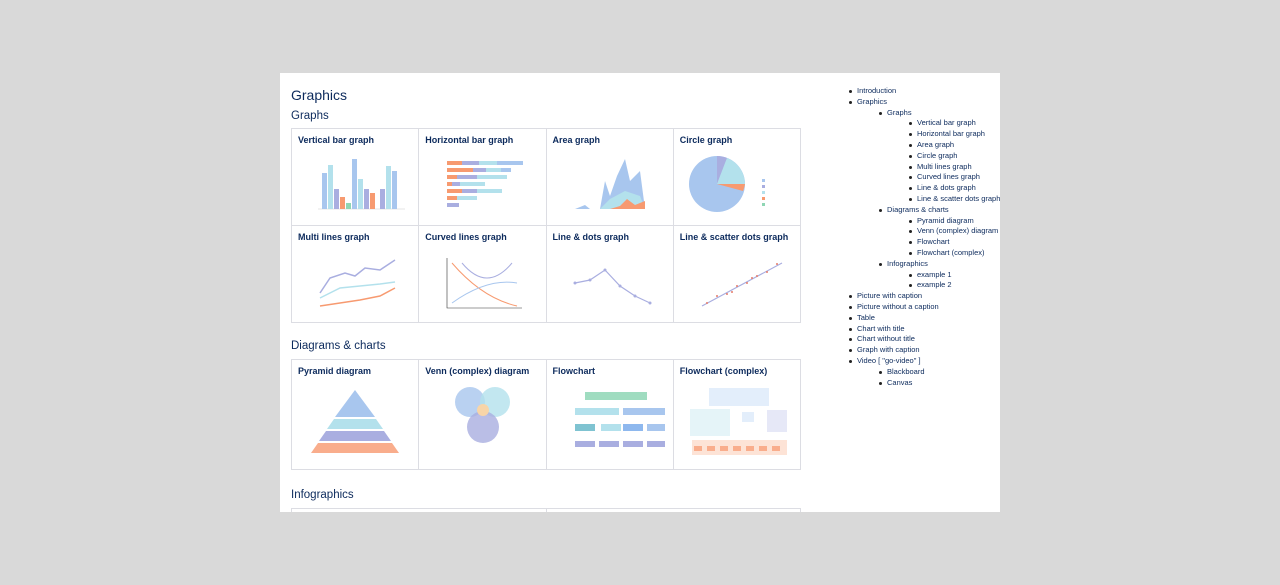  I want to click on card-curved-lines-graph: Curved lines graph, so click(483, 274).